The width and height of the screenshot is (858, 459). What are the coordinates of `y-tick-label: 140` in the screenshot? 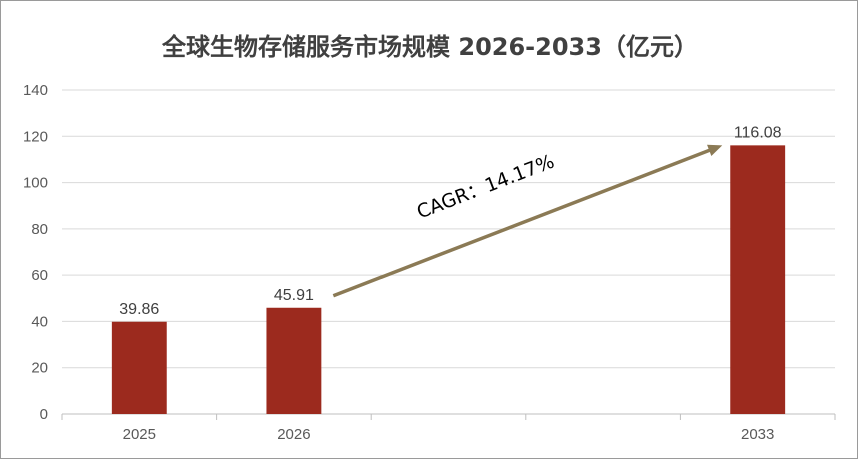 It's located at (35, 90).